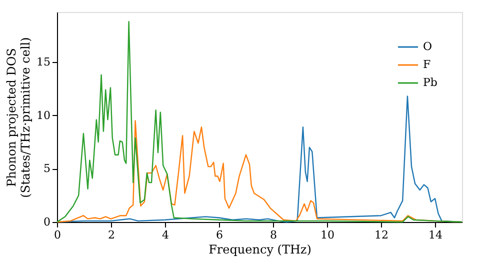 The image size is (500, 280). Describe the element at coordinates (165, 235) in the screenshot. I see `x-tick-label: 4` at that location.